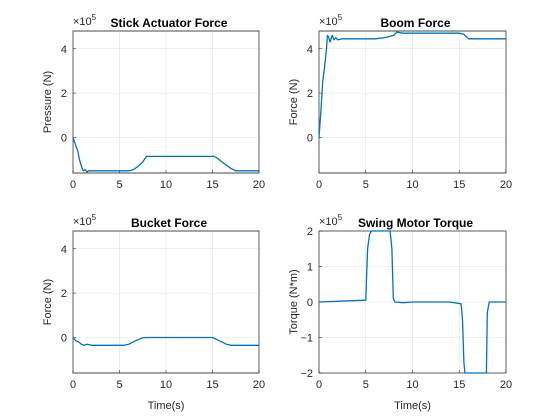  I want to click on y-tick-label: −1, so click(306, 339).